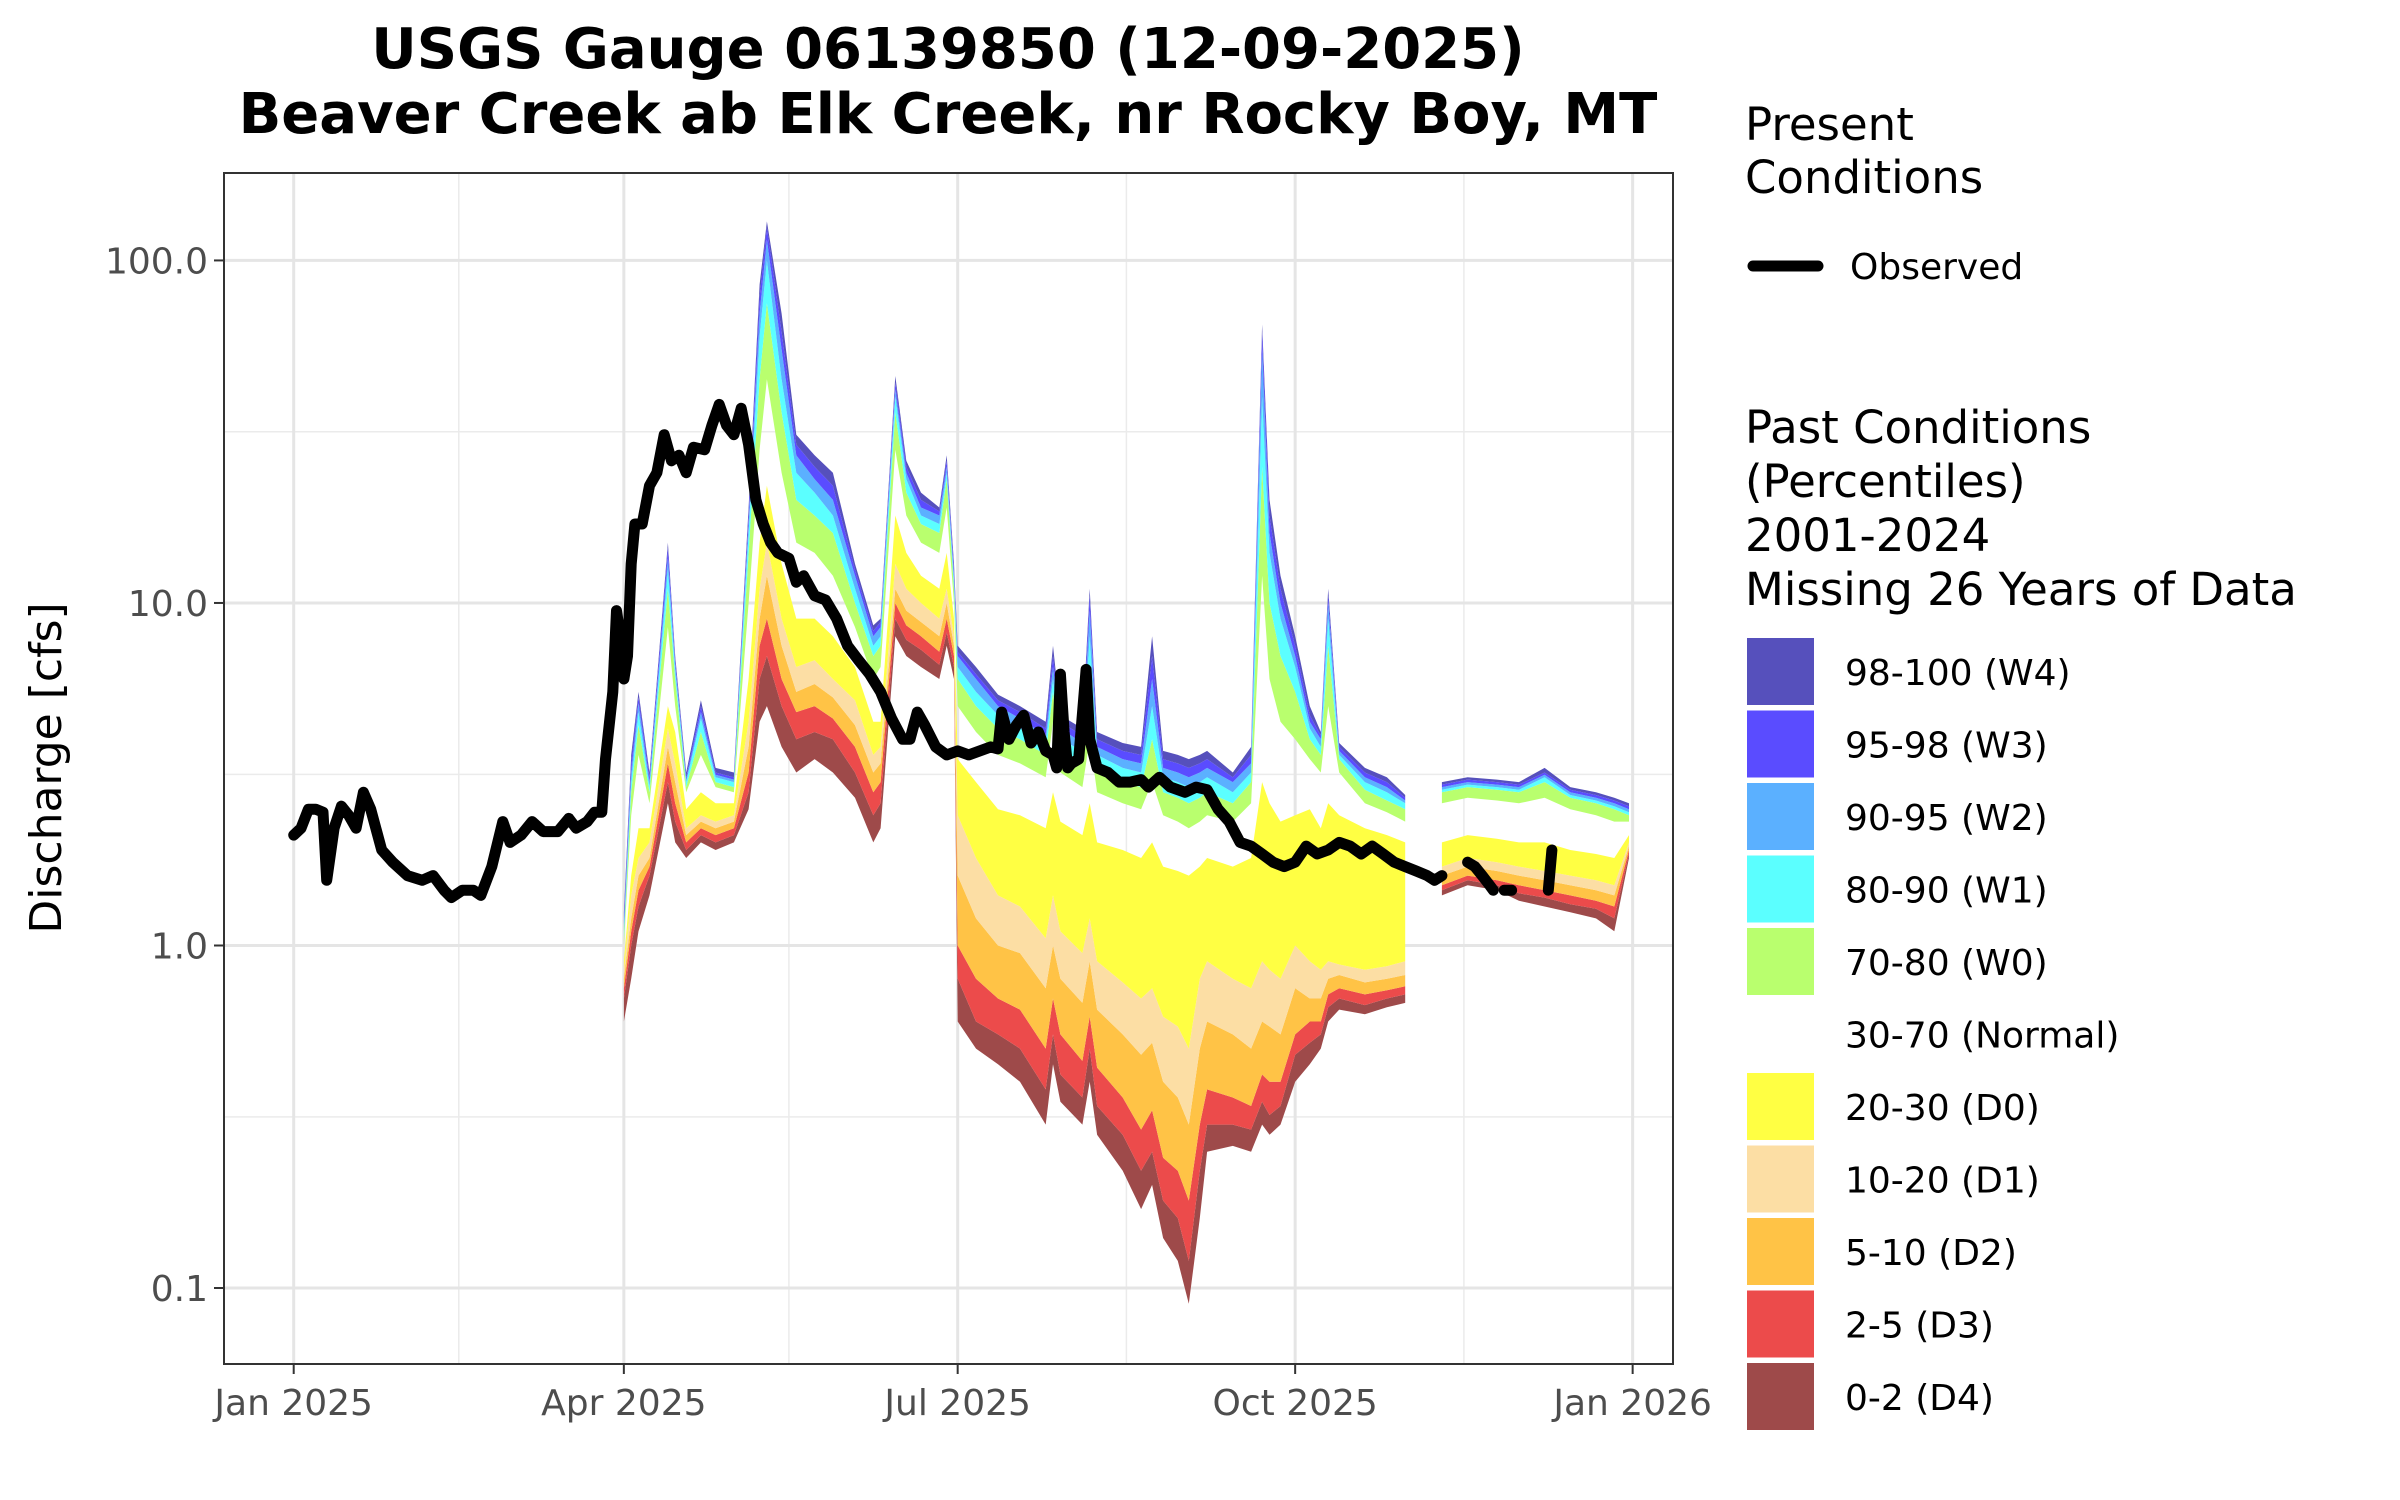  I want to click on legend-item-label: 0-2 (D4), so click(1919, 1398).